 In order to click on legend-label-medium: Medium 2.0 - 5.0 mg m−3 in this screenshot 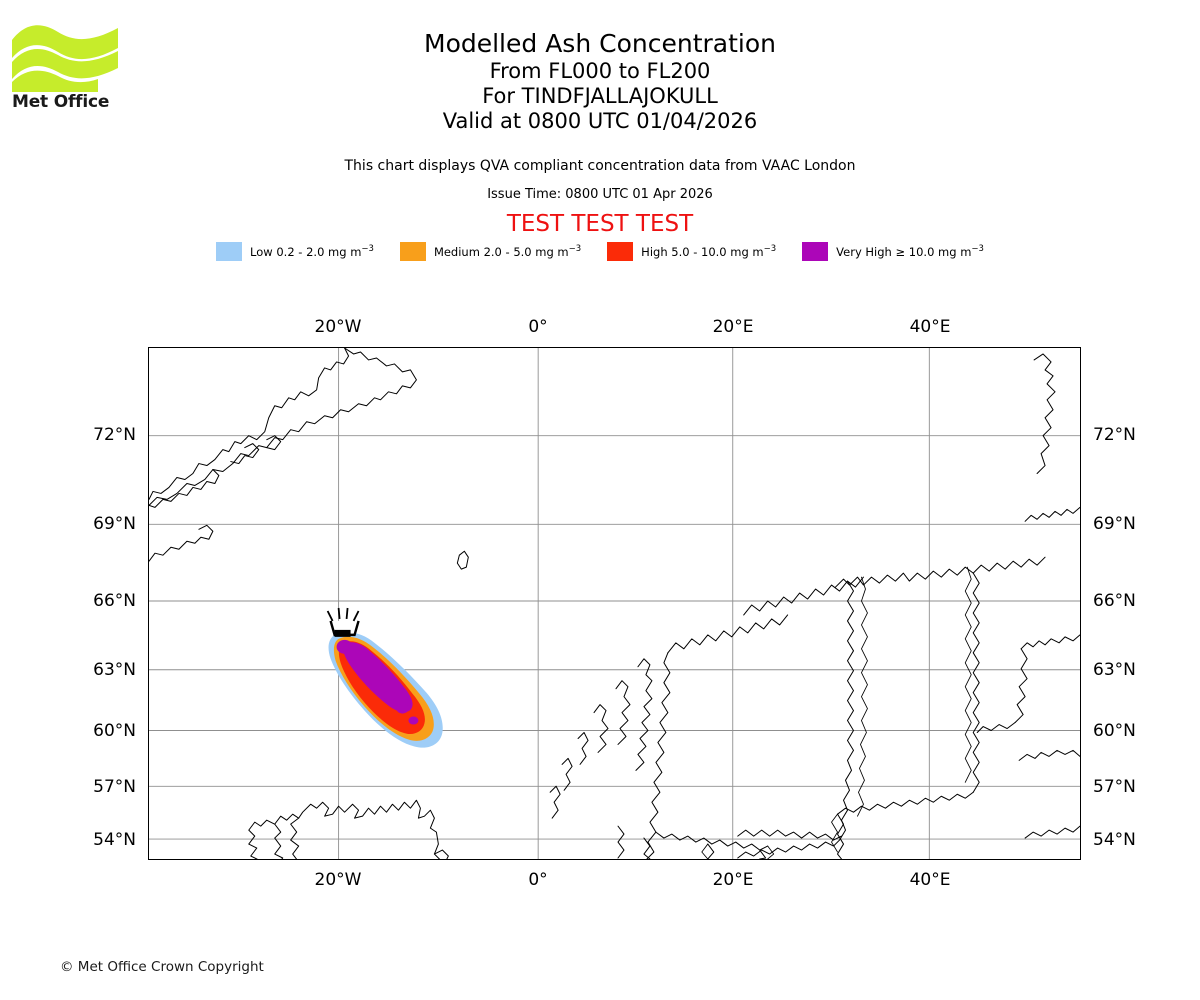, I will do `click(507, 251)`.